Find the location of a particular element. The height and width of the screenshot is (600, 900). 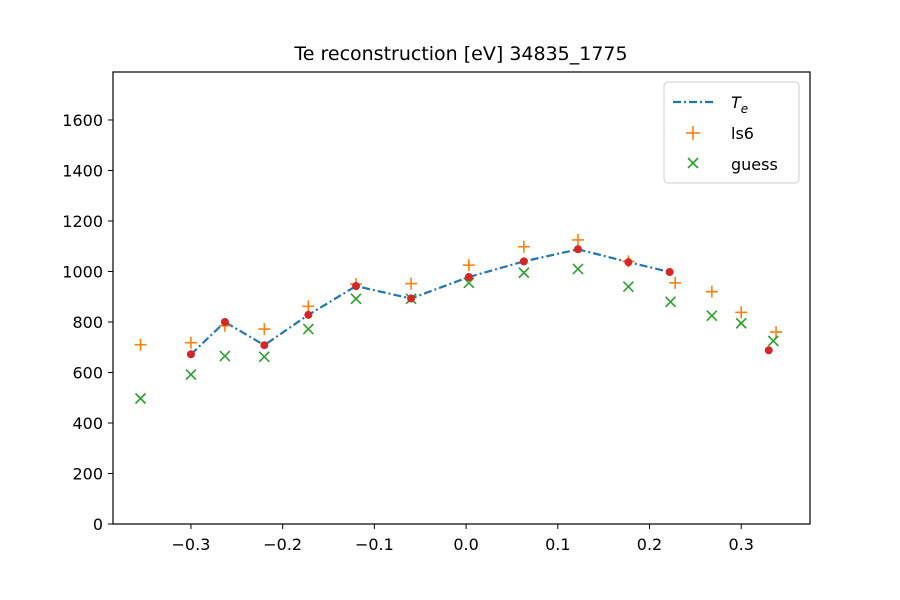

series-ls6 is located at coordinates (458, 292).